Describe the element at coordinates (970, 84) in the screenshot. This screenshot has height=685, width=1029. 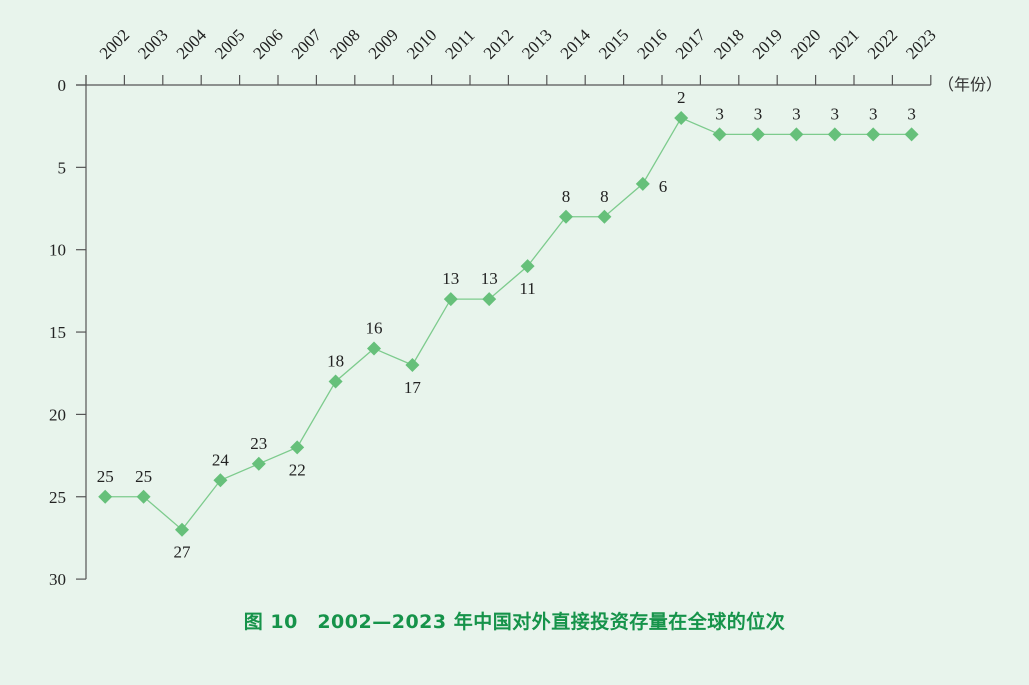
I see `x-axis-unit-label: （年份）` at that location.